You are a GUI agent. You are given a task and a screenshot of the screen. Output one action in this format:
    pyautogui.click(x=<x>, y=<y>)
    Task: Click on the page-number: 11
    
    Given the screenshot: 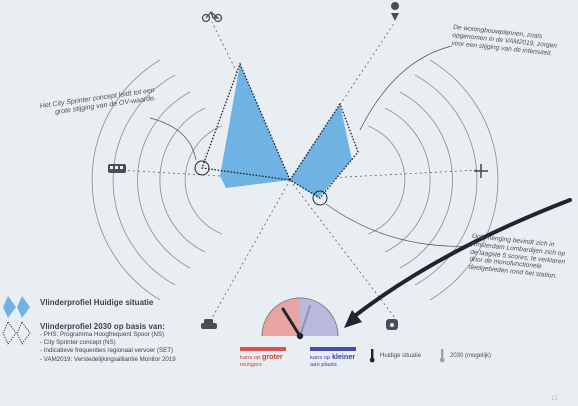 What is the action you would take?
    pyautogui.click(x=554, y=398)
    